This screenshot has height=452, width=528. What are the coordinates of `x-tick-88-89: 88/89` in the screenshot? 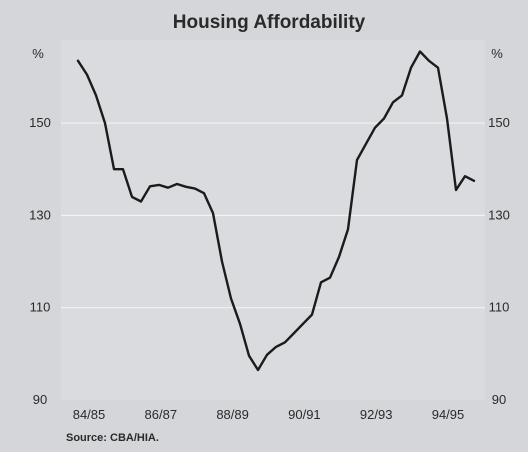 It's located at (232, 414).